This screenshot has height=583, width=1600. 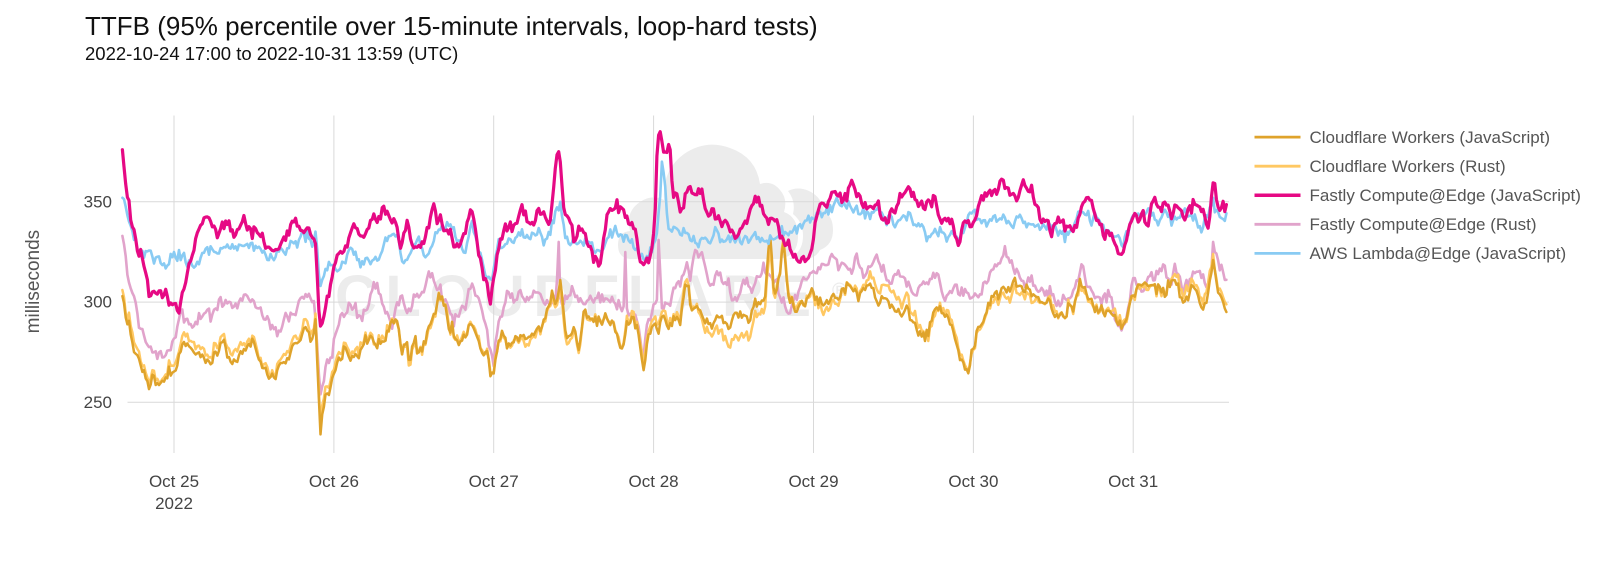 I want to click on svg-text: Oct 28, so click(x=654, y=481).